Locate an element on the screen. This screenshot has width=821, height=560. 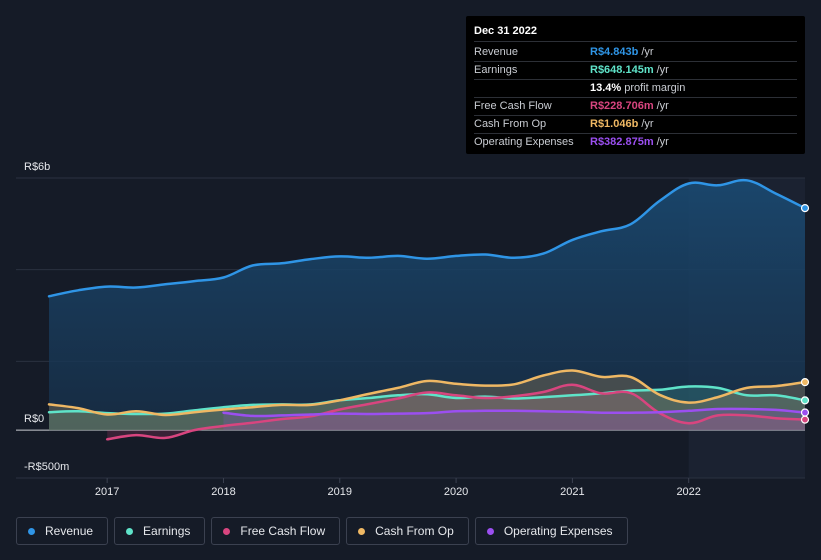
tooltip-row: Cash From Op R$1.046b/yr is located at coordinates (635, 125).